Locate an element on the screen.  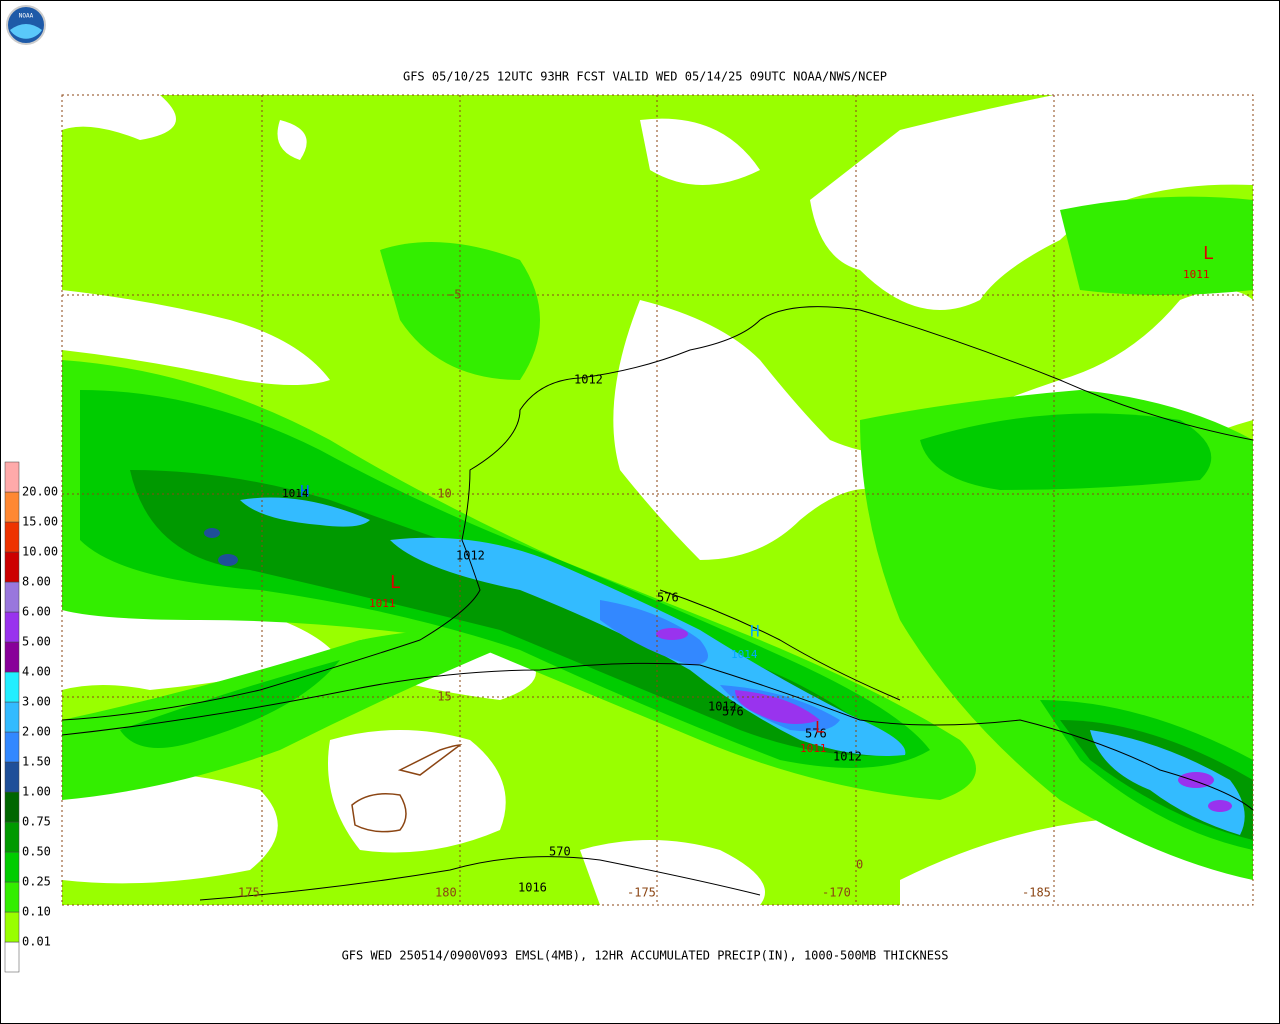
contour-label: 570 is located at coordinates (560, 852).